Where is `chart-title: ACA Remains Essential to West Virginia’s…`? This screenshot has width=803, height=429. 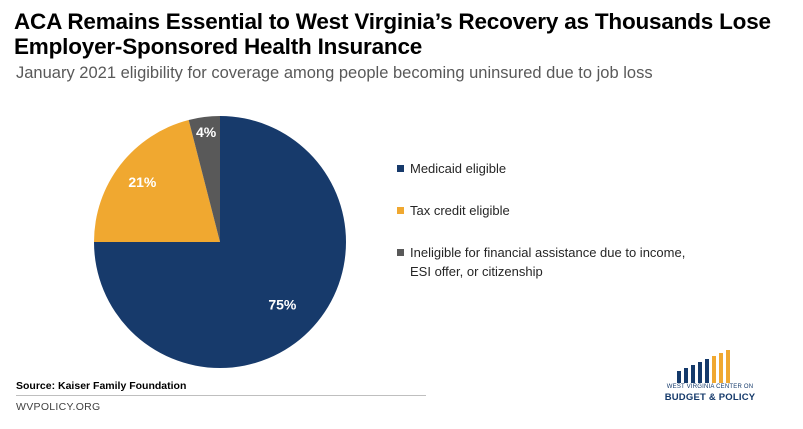 chart-title: ACA Remains Essential to West Virginia’s… is located at coordinates (392, 34).